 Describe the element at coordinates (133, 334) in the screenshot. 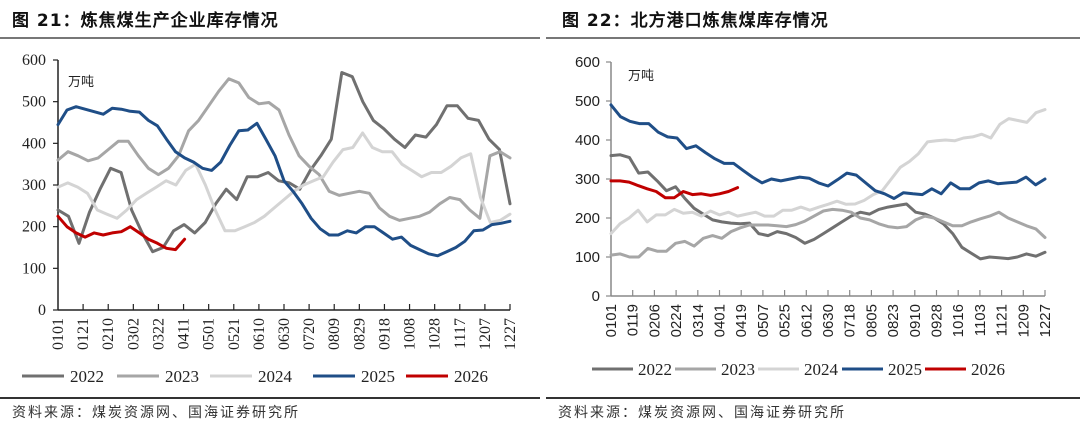

I see `left-x-tick-label: 0302` at that location.